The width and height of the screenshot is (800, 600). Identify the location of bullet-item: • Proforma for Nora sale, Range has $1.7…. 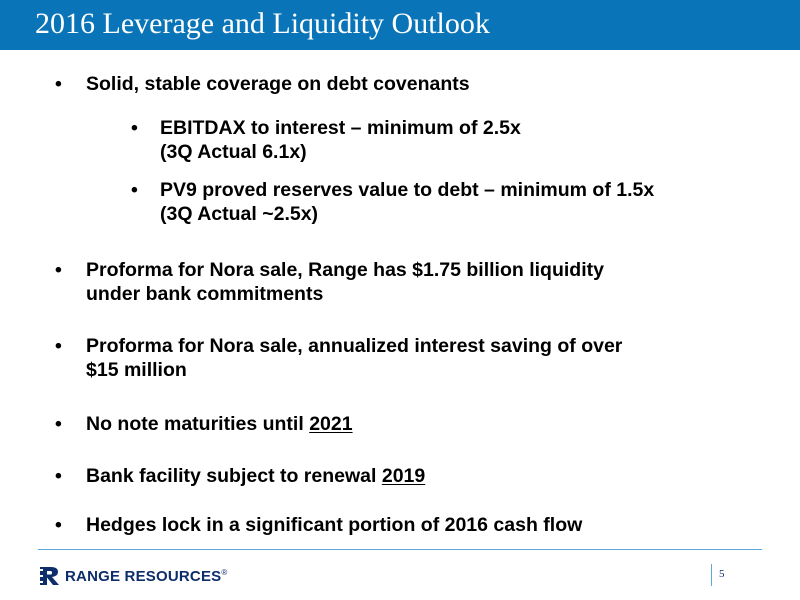
(329, 282).